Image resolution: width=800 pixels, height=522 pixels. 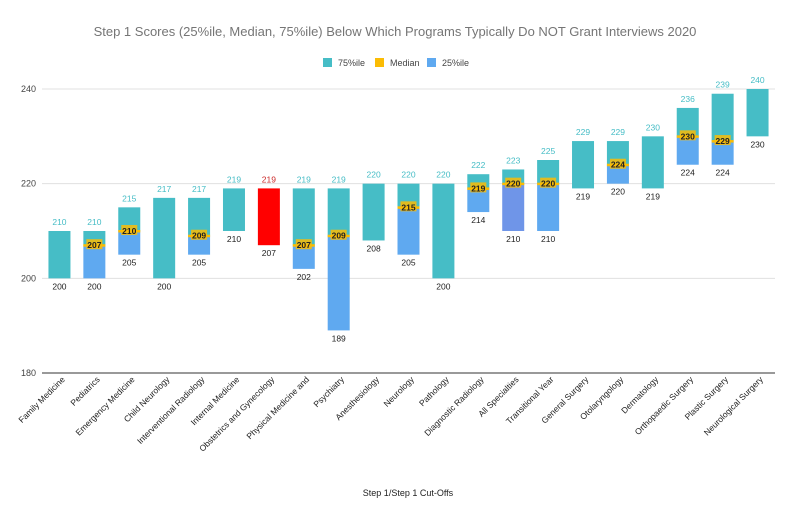 I want to click on label-75: 239, so click(x=723, y=85).